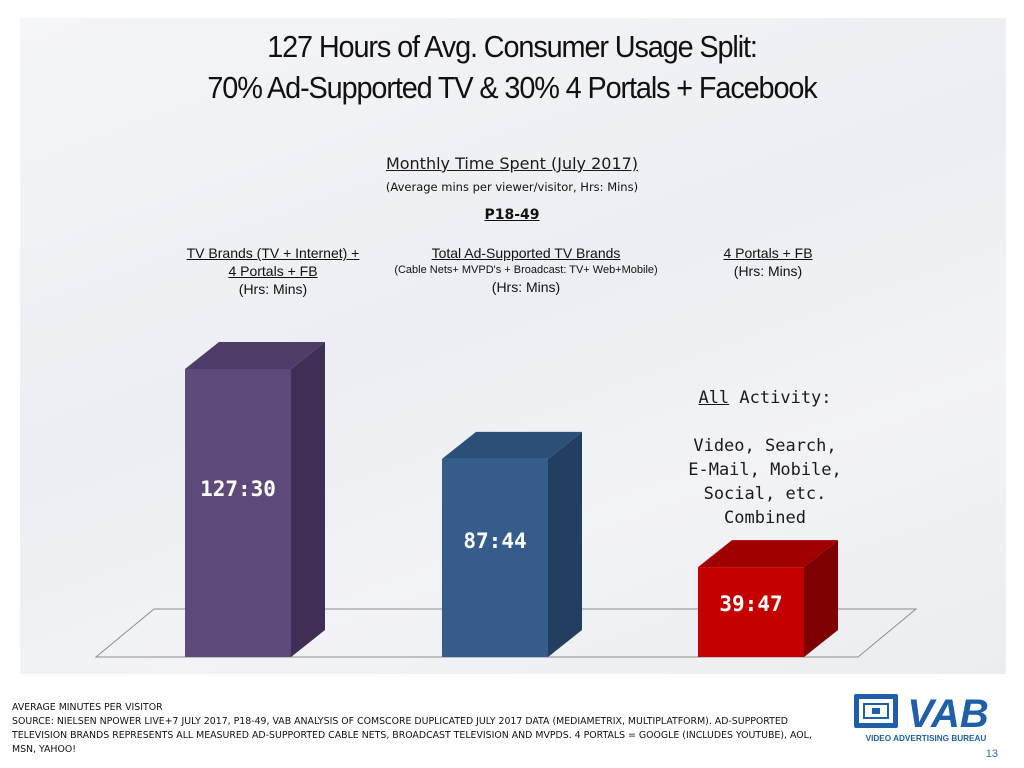 The image size is (1024, 768). I want to click on chart-title: Monthly Time Spent (July 2017), so click(512, 163).